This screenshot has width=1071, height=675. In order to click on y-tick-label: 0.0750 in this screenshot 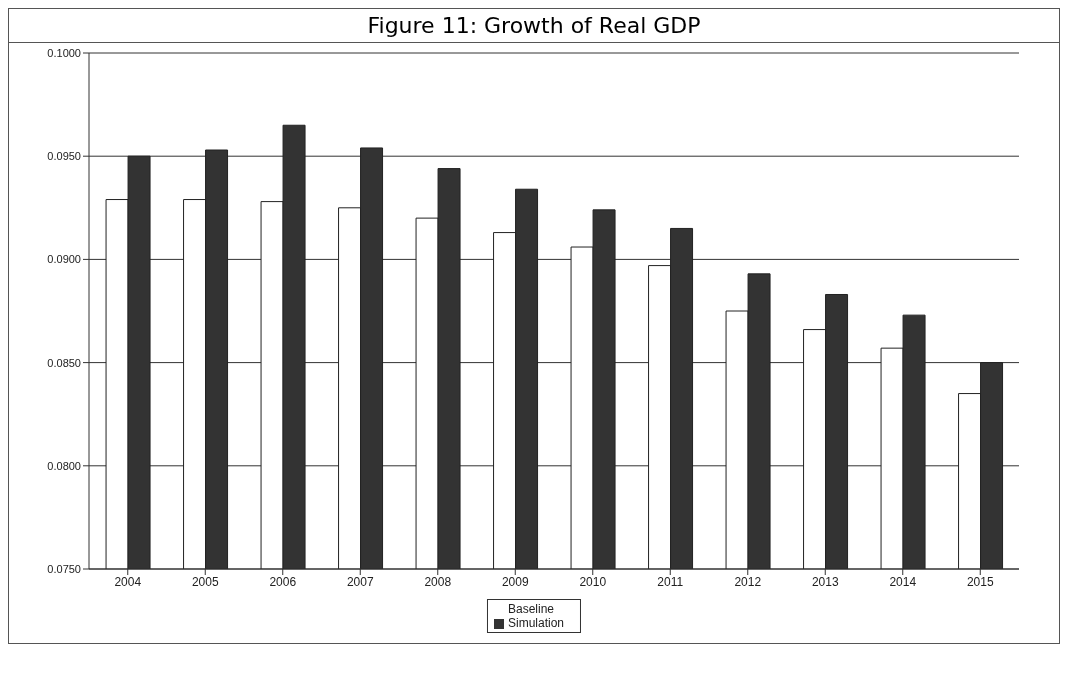, I will do `click(64, 568)`.